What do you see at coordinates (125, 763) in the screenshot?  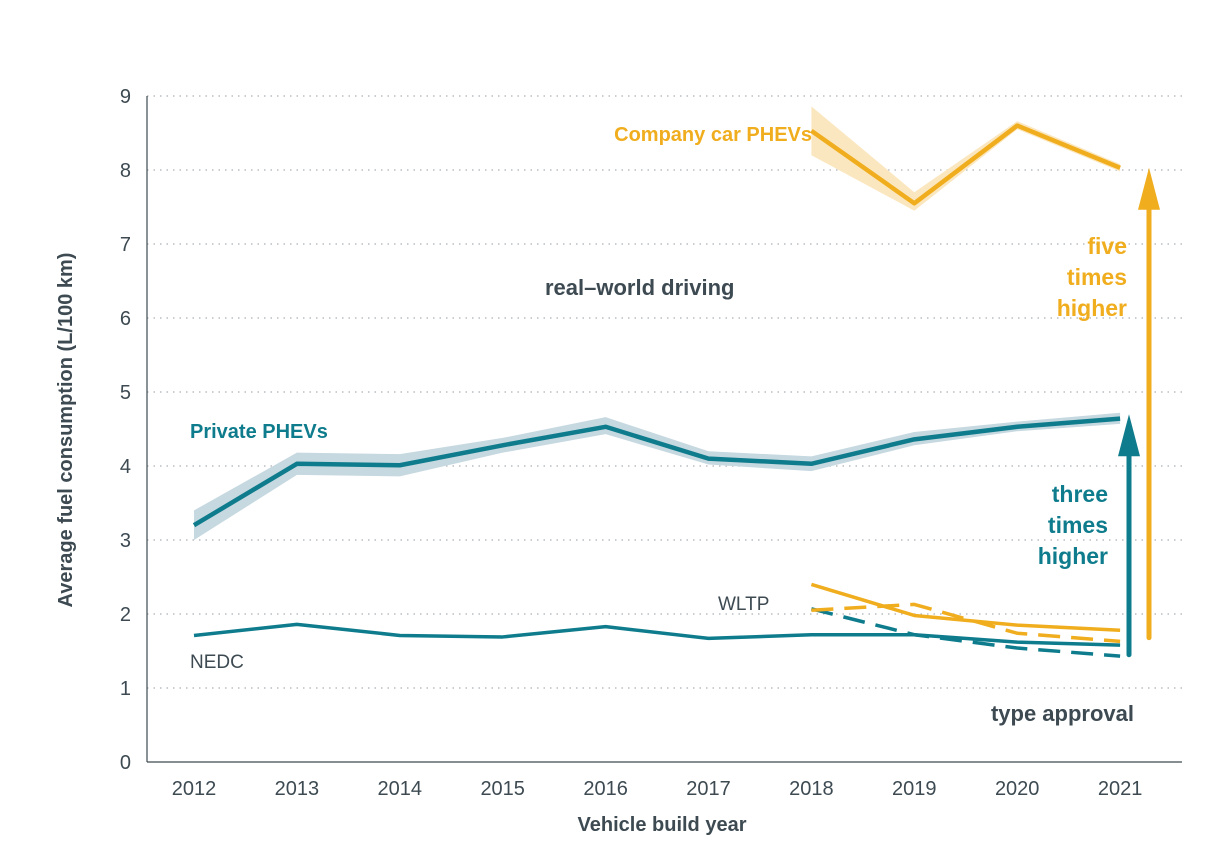 I see `y-tick-label: 0` at bounding box center [125, 763].